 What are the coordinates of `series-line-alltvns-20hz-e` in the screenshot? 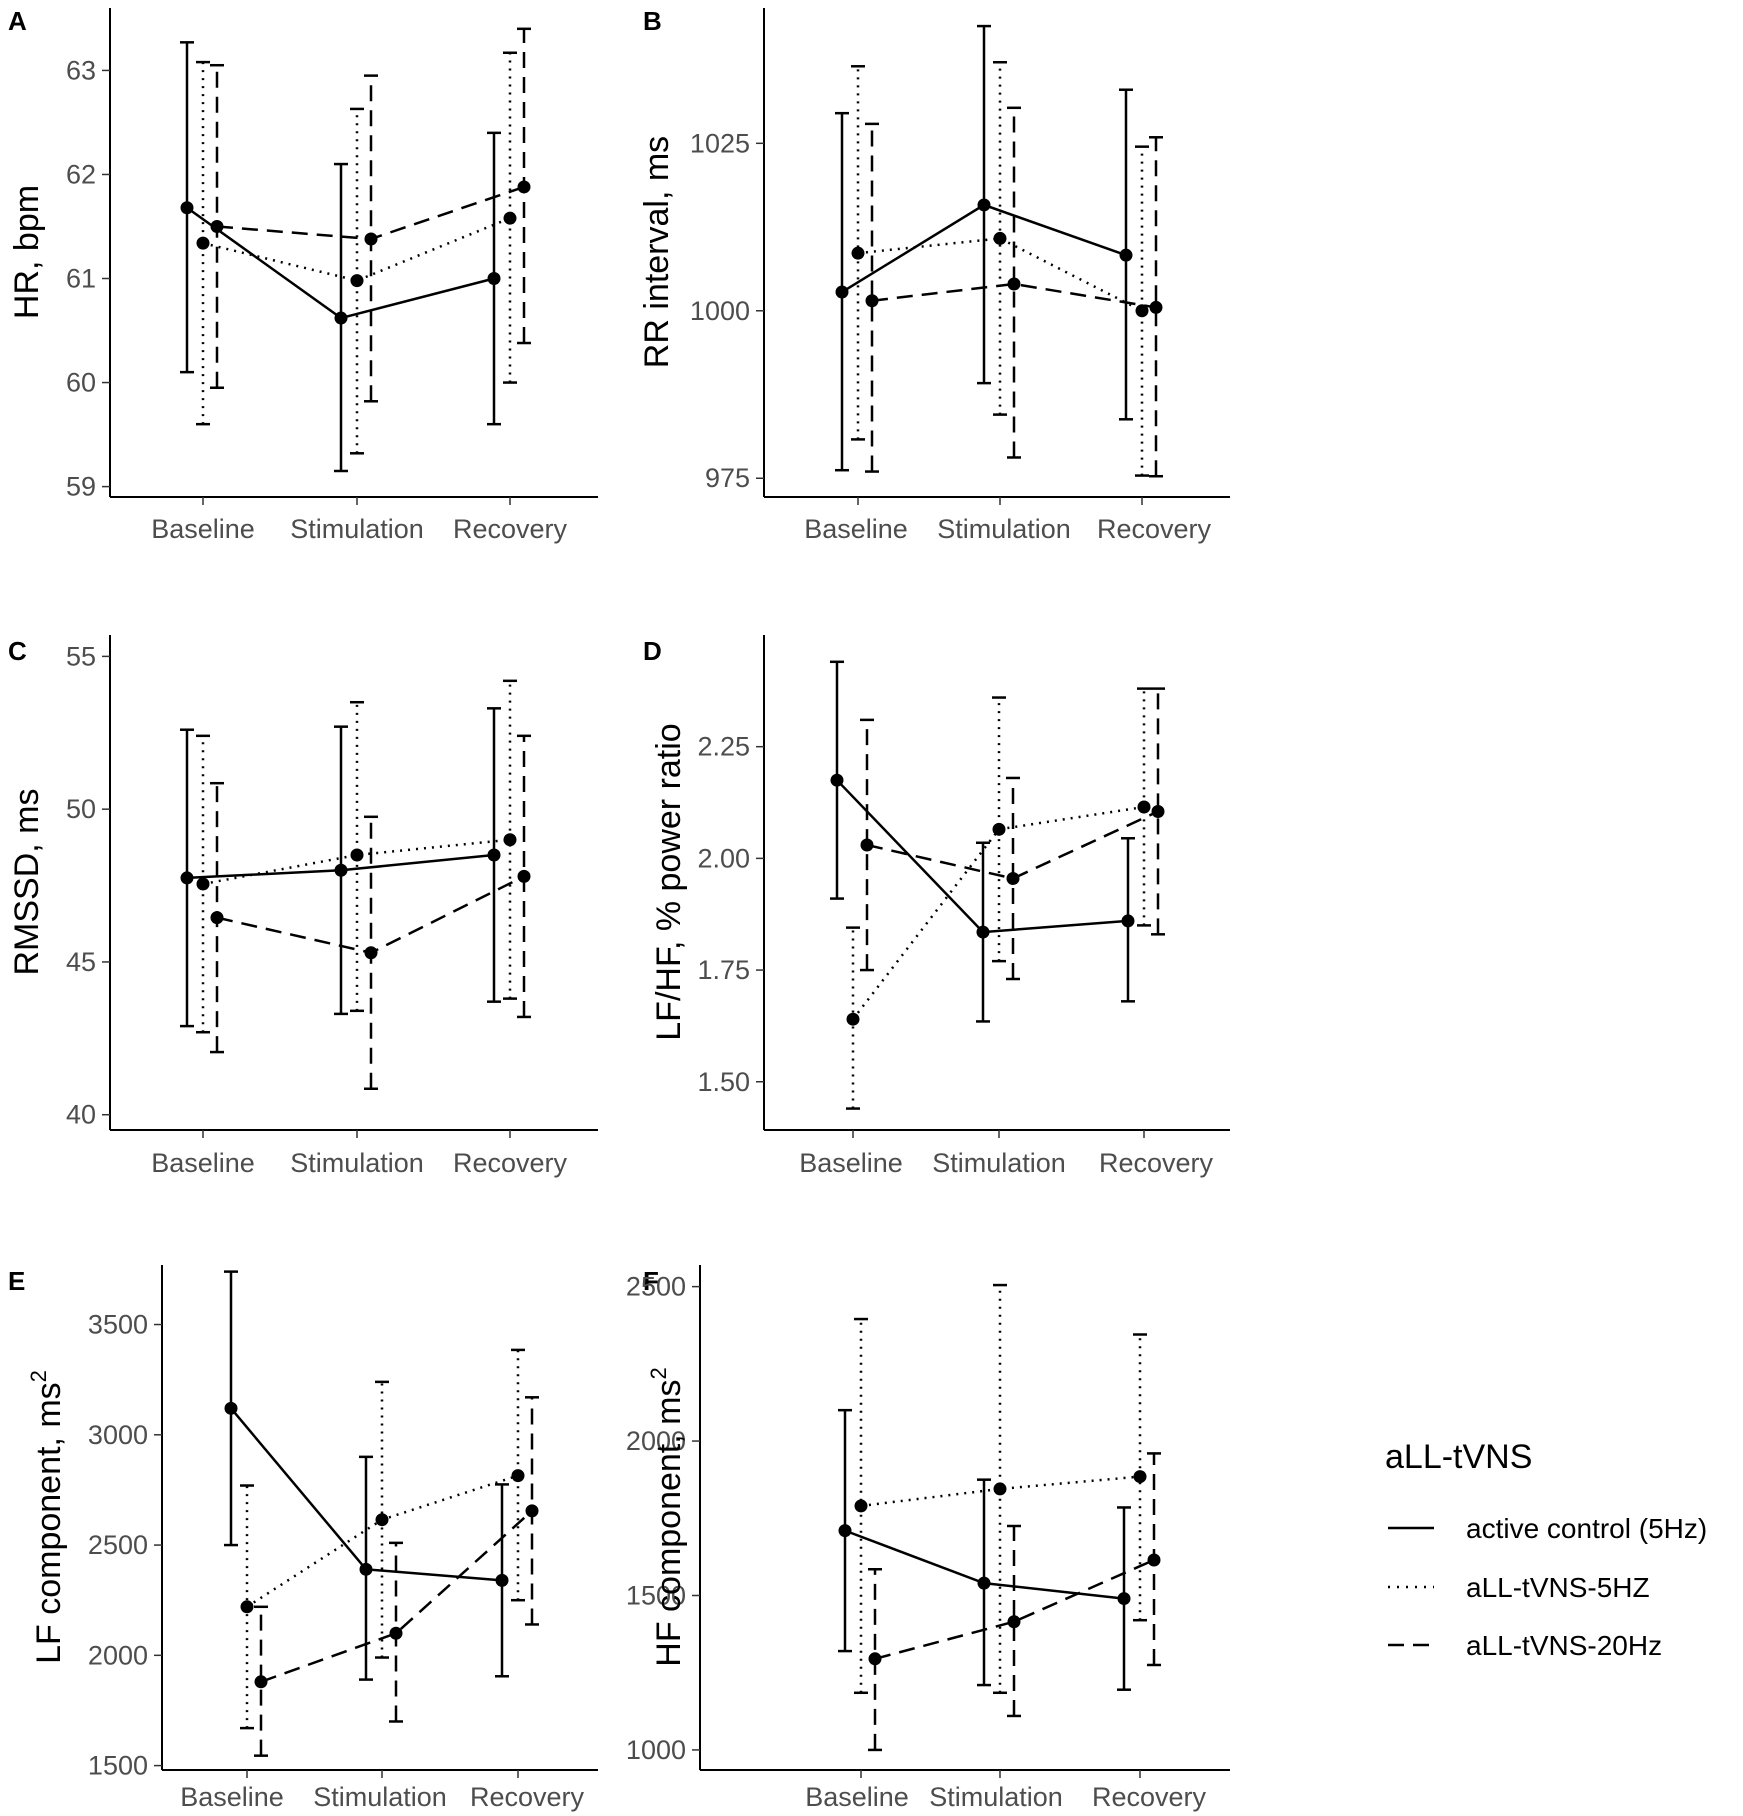 It's located at (396, 1596).